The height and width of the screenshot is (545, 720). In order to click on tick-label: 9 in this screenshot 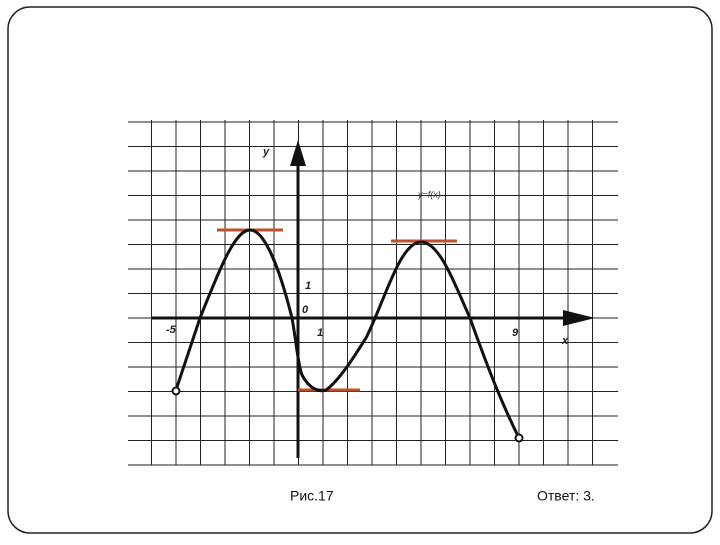, I will do `click(515, 333)`.